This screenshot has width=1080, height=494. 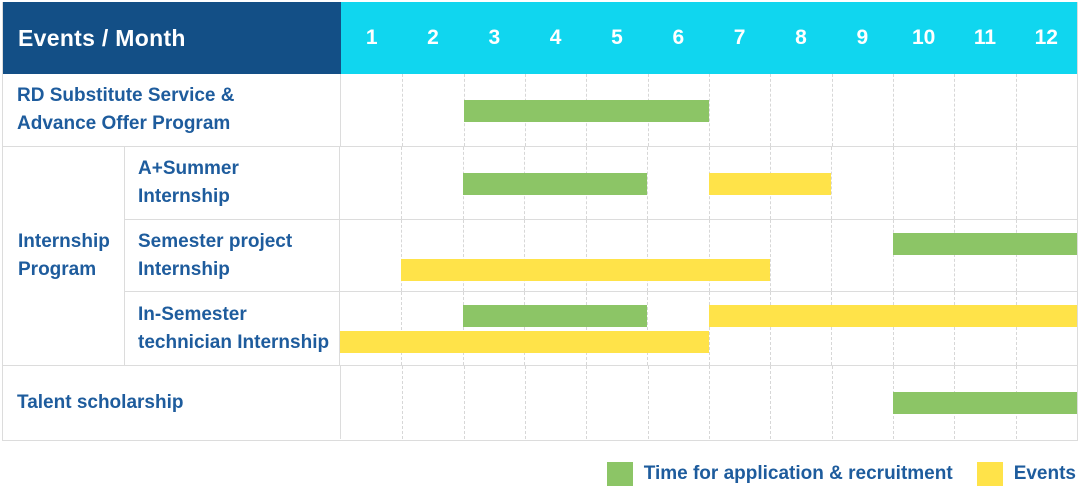 I want to click on gantt-track-talent-scholarship, so click(x=709, y=402).